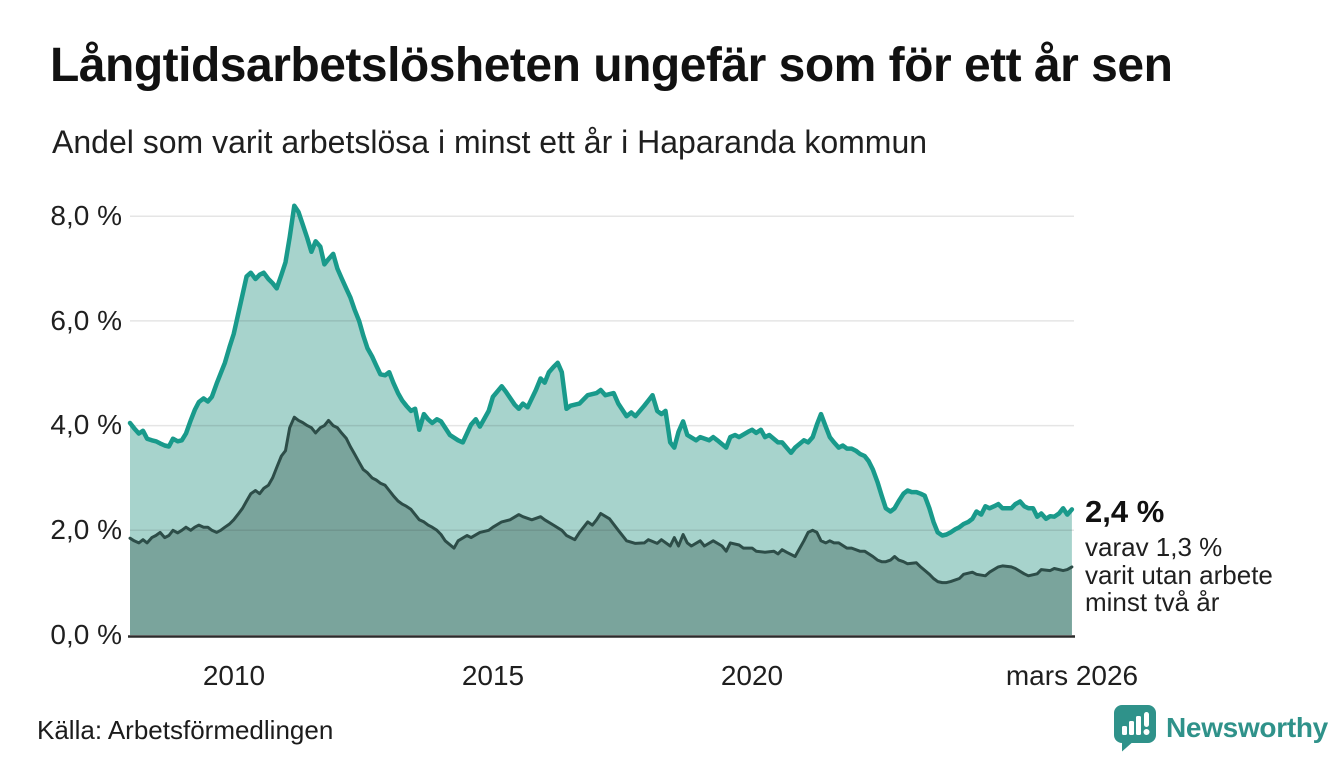 This screenshot has height=780, width=1340. Describe the element at coordinates (86, 634) in the screenshot. I see `y-axis-tick-label: 0,0 %` at that location.